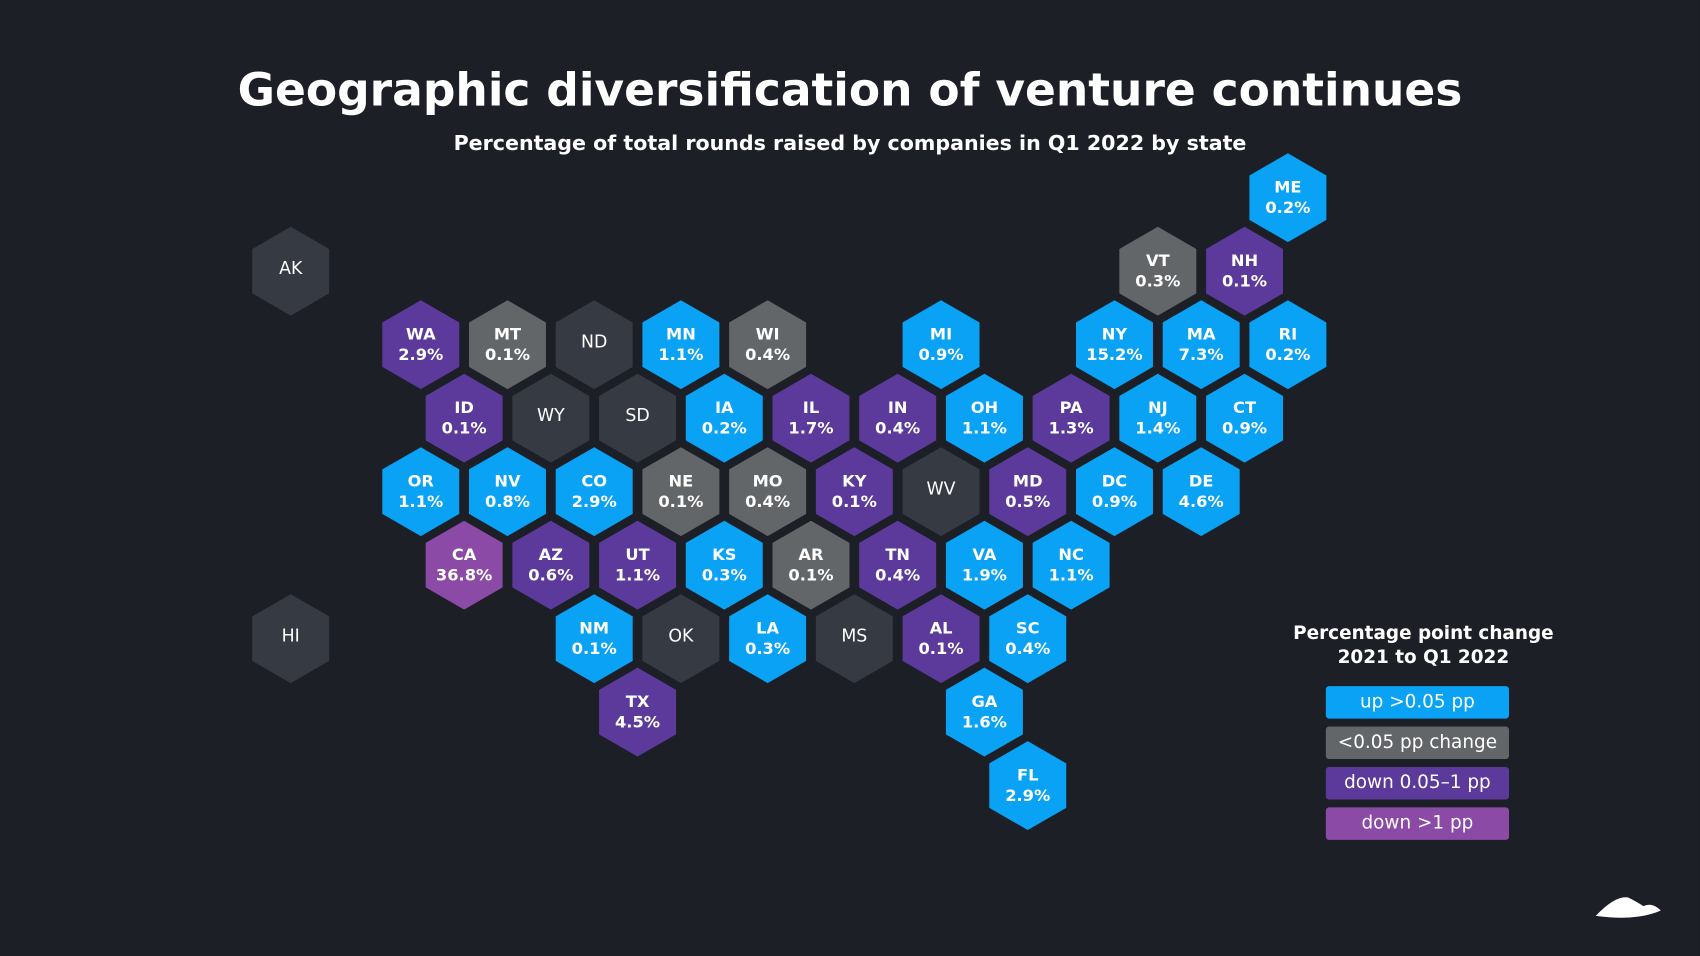 Image resolution: width=1700 pixels, height=956 pixels. I want to click on state-abbr: KS, so click(724, 554).